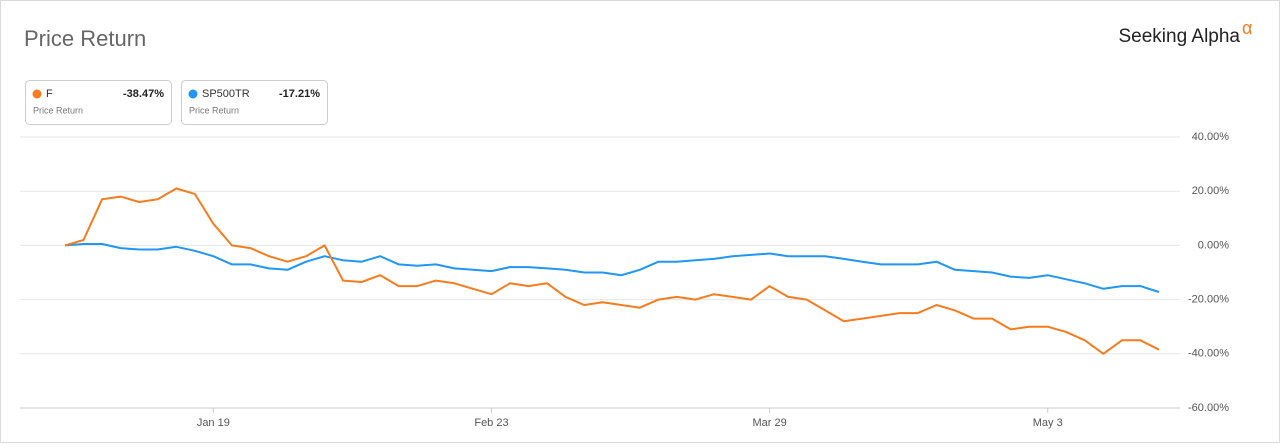  I want to click on y-tick-label: 0.00%, so click(1213, 245).